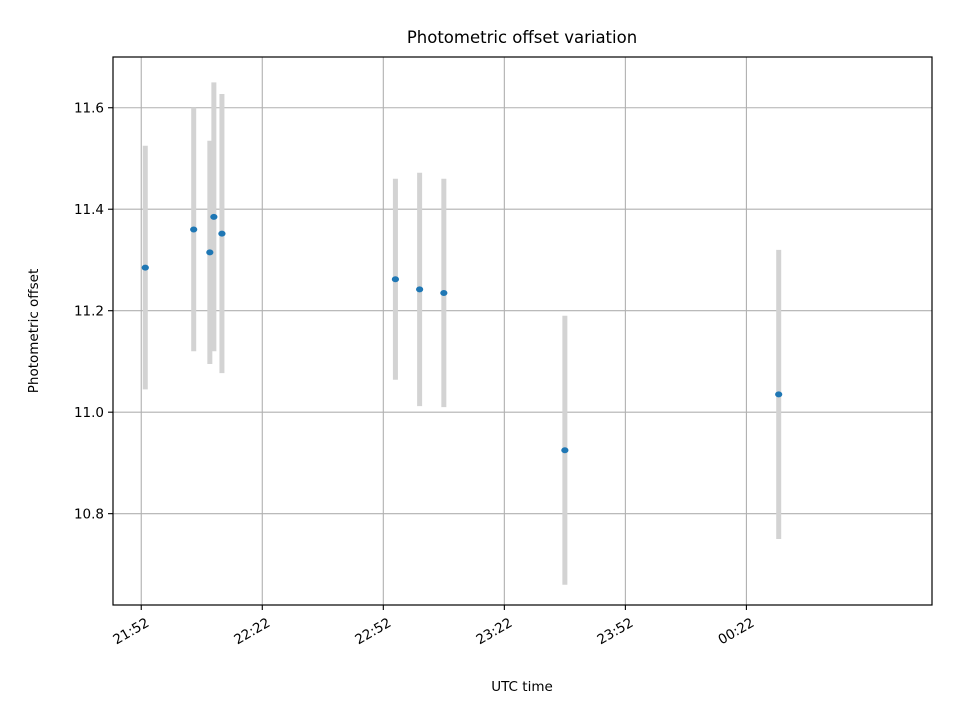  Describe the element at coordinates (89, 210) in the screenshot. I see `y-tick-label: 11.4` at that location.